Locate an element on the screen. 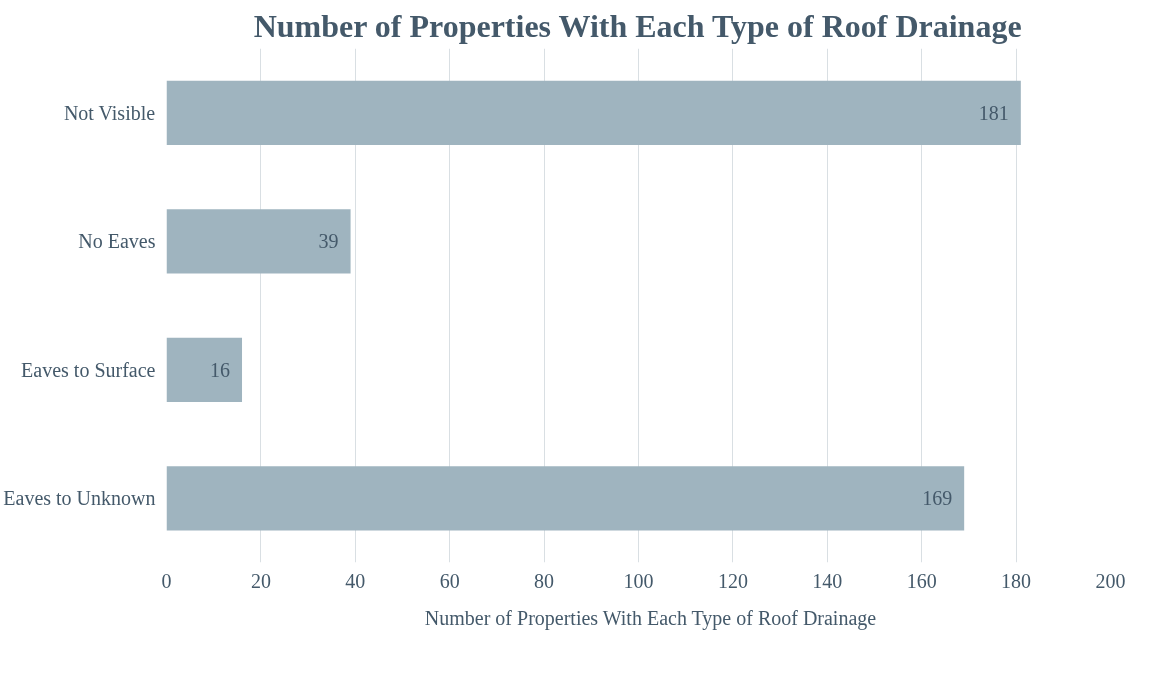  x-tick-label: 200 is located at coordinates (1110, 580).